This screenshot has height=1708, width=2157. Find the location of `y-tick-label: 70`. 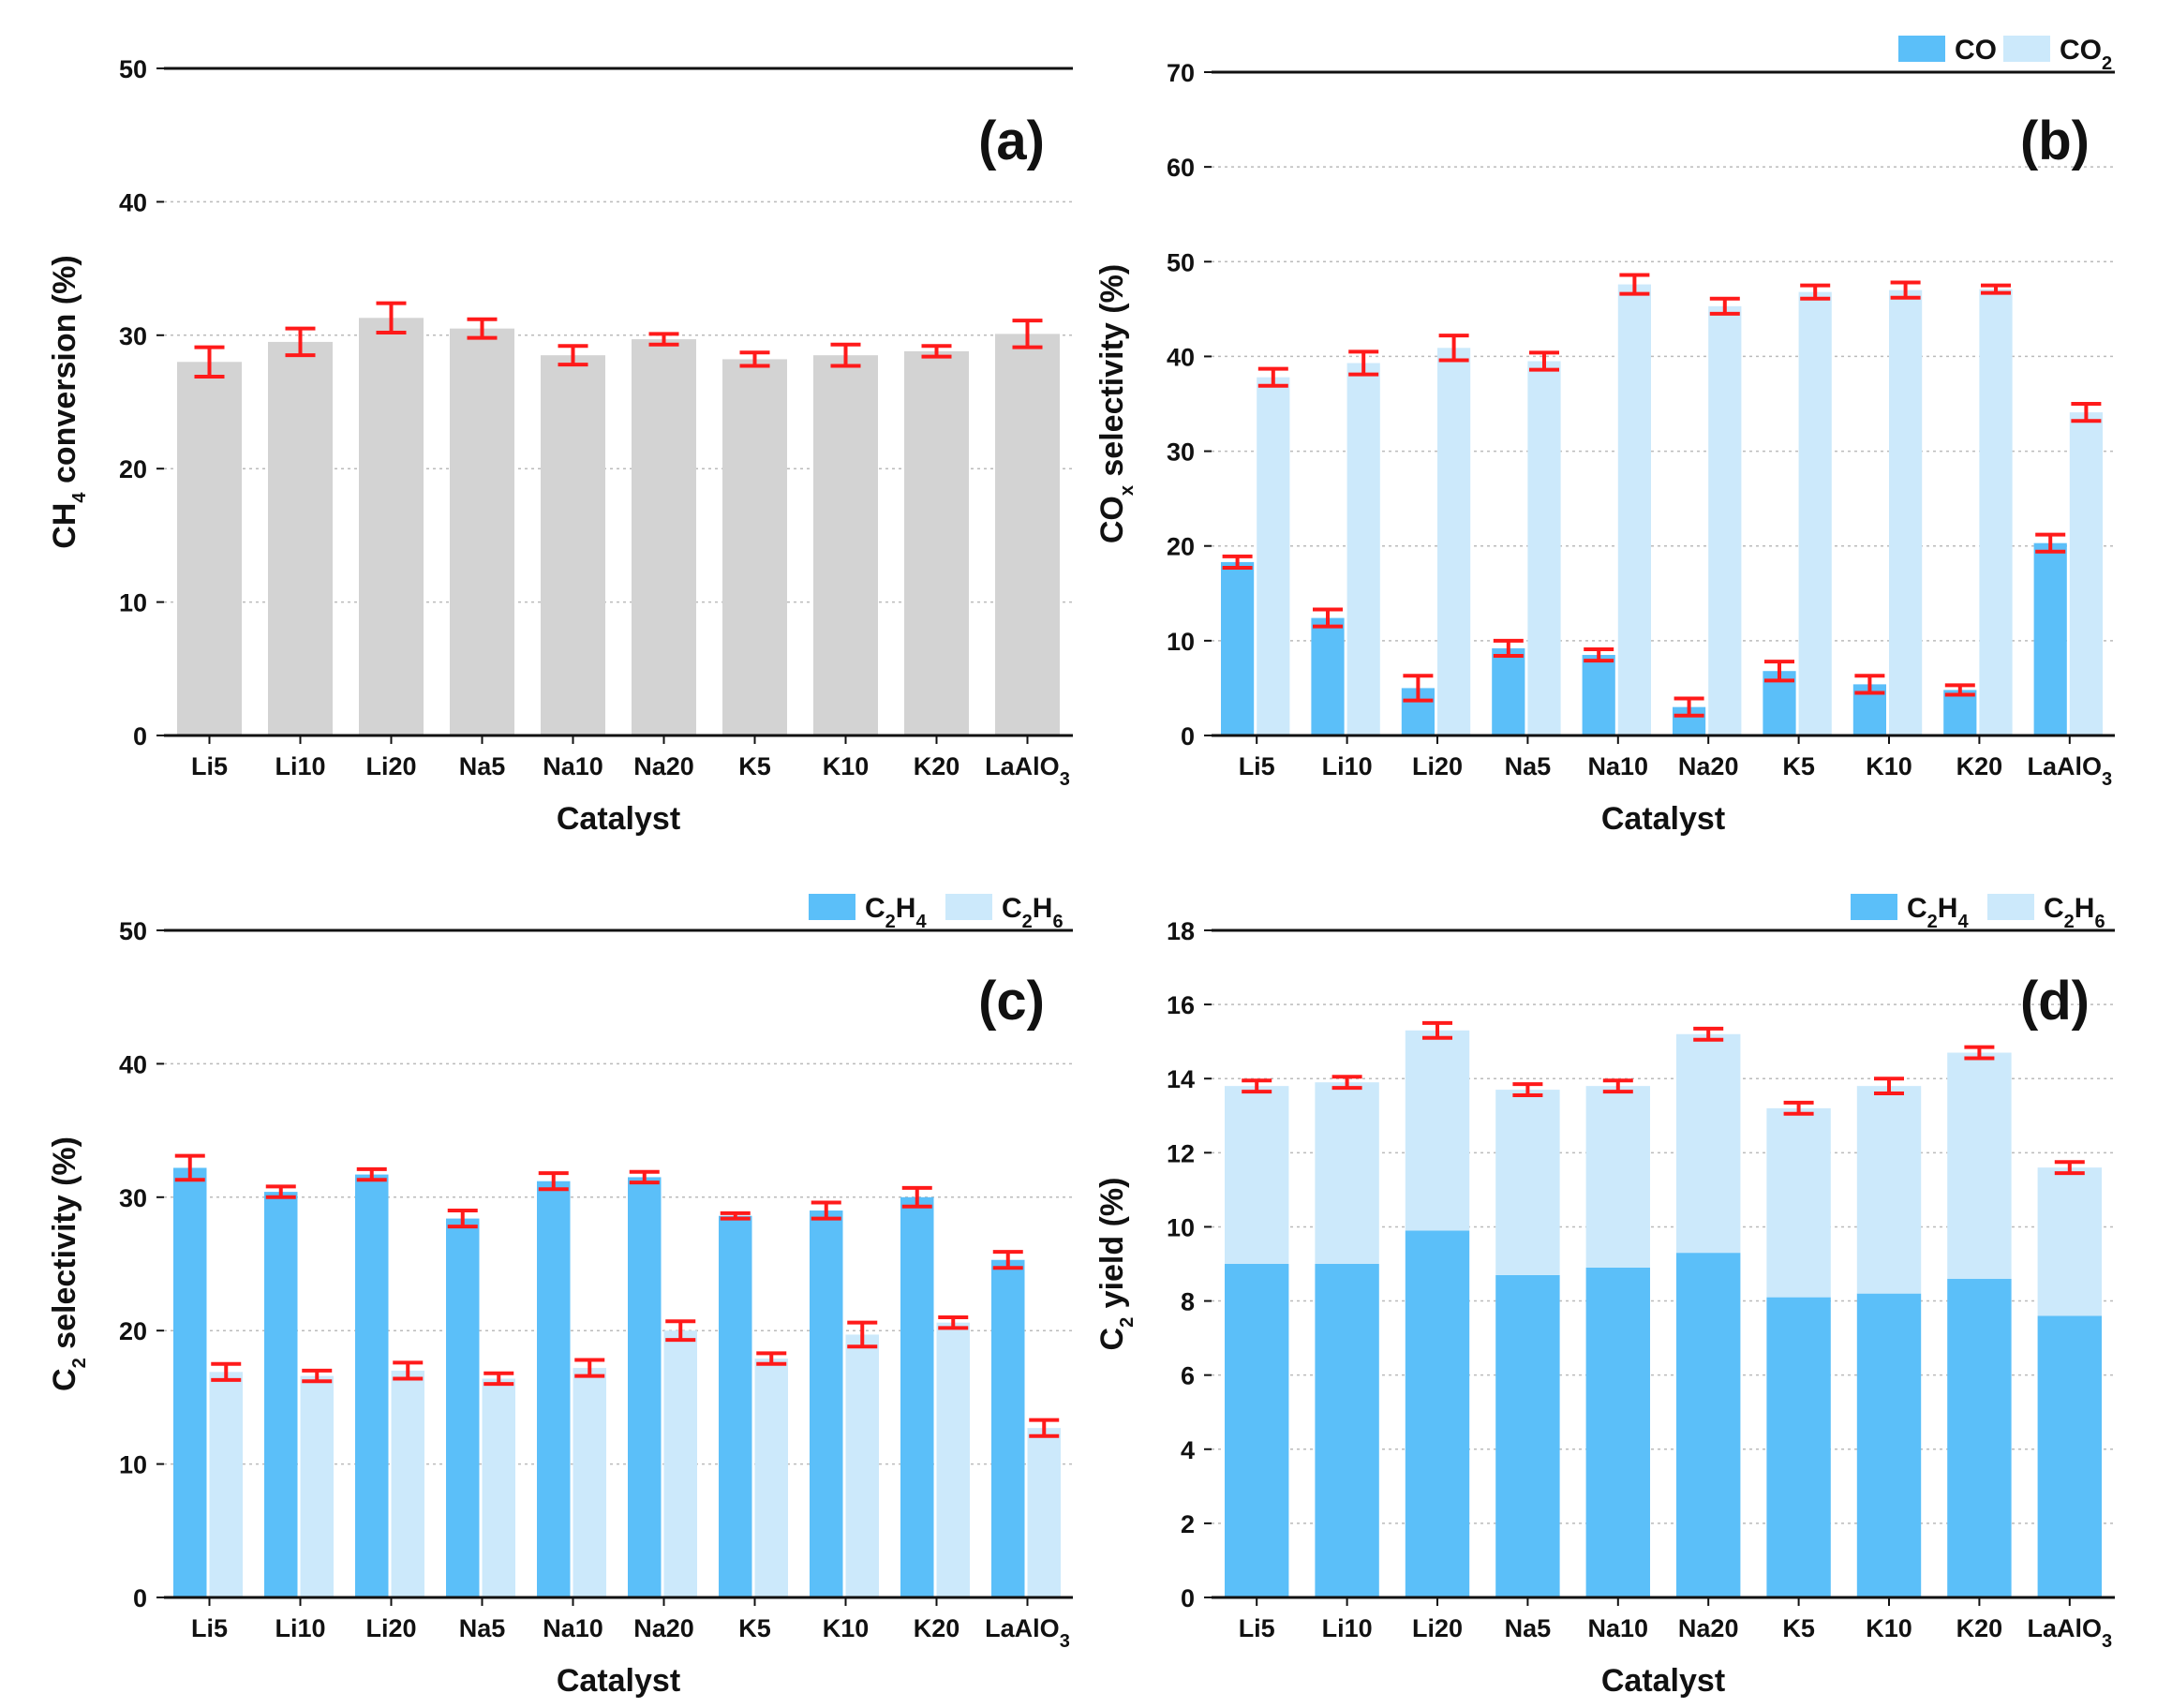

y-tick-label: 70 is located at coordinates (1181, 73).